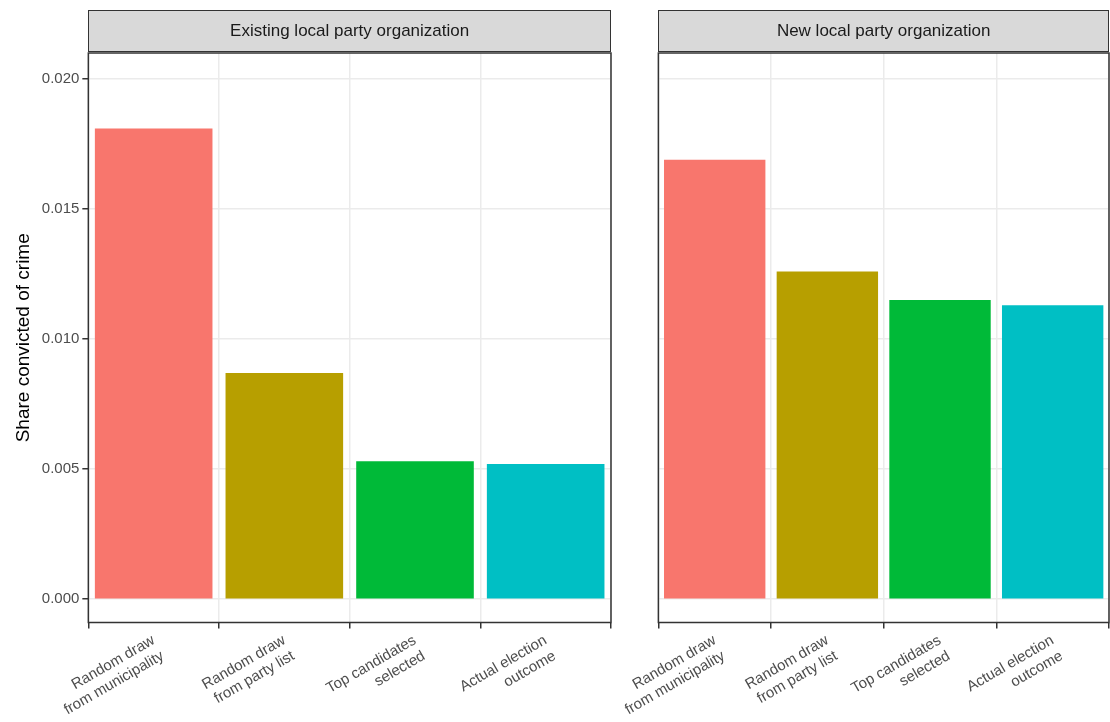  What do you see at coordinates (22, 338) in the screenshot?
I see `y-axis-title: Share convicted of crime` at bounding box center [22, 338].